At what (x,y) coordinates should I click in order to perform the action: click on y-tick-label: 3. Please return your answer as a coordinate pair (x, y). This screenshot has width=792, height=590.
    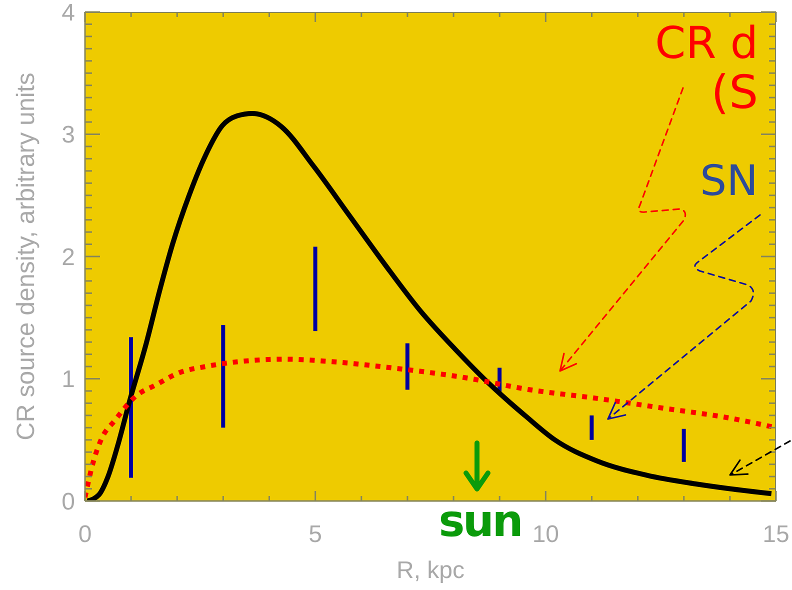
    Looking at the image, I should click on (68, 135).